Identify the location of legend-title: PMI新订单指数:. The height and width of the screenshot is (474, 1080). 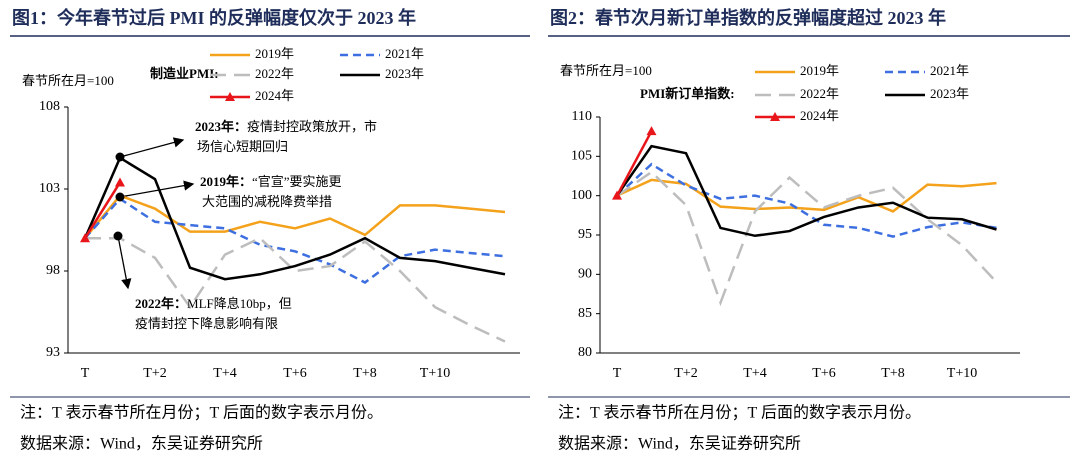
(687, 93).